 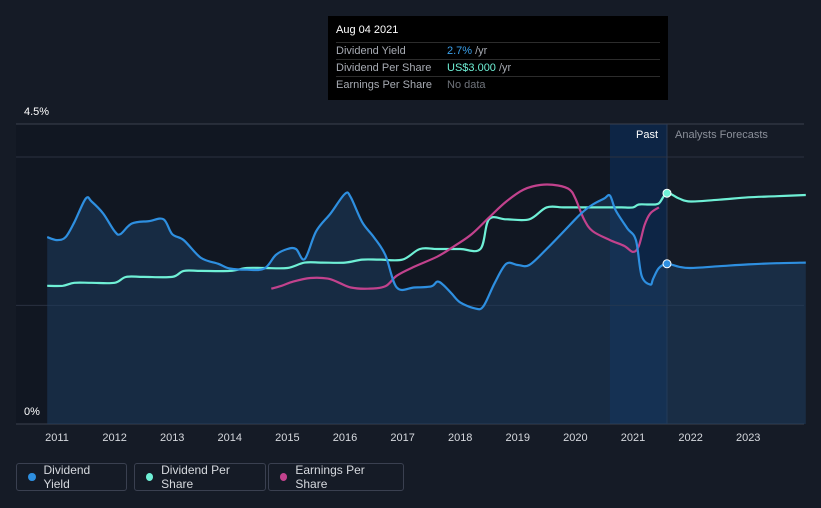 I want to click on past-region-label: Past, so click(x=647, y=135).